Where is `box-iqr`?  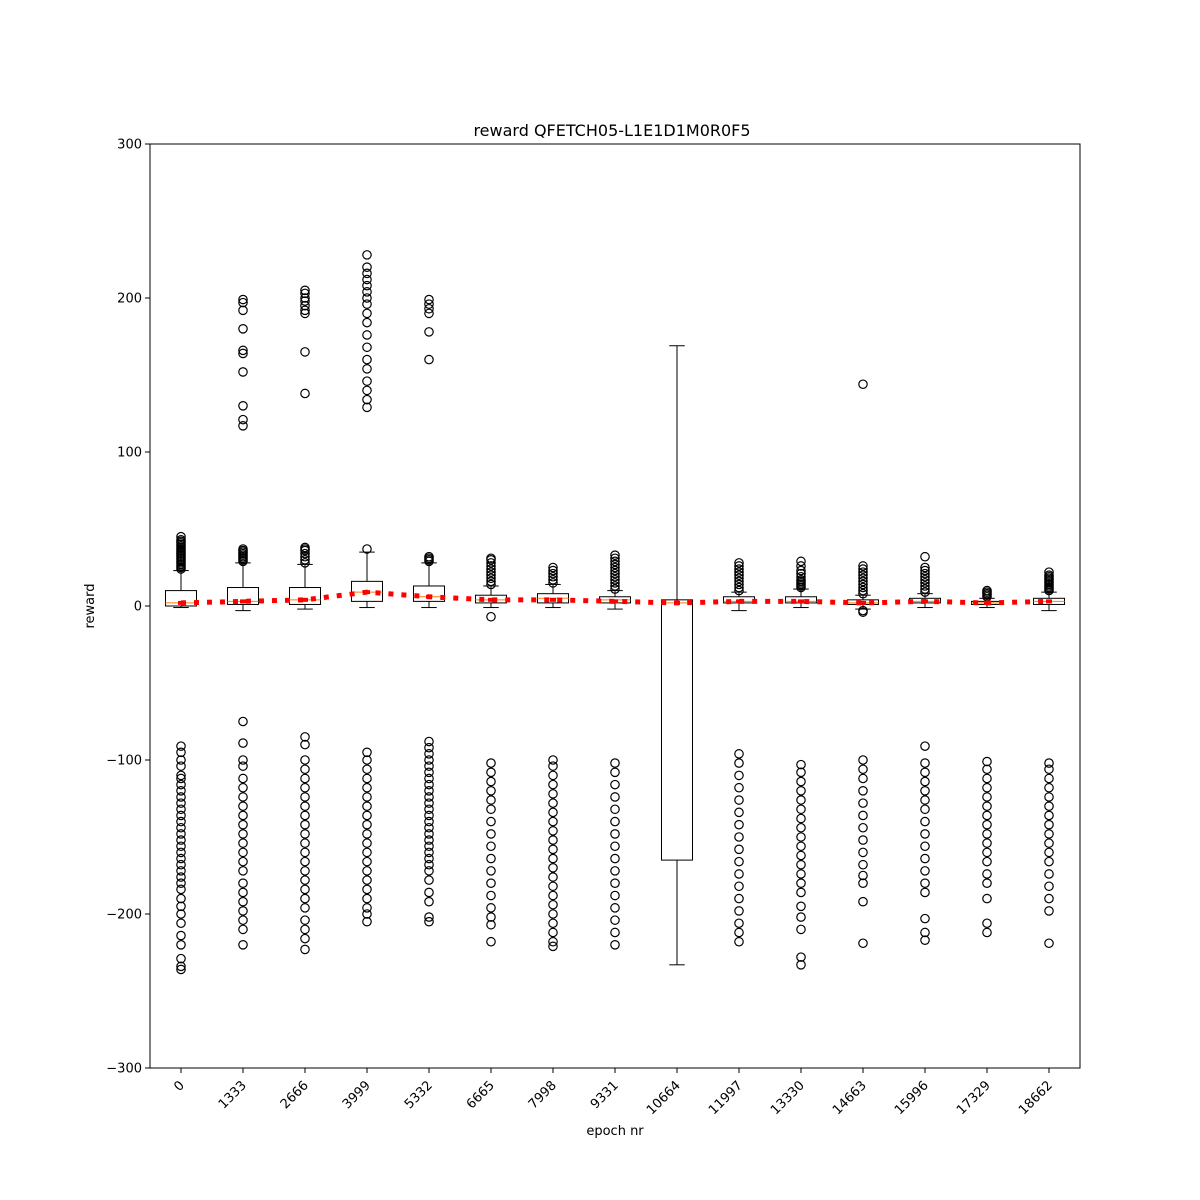
box-iqr is located at coordinates (243, 596).